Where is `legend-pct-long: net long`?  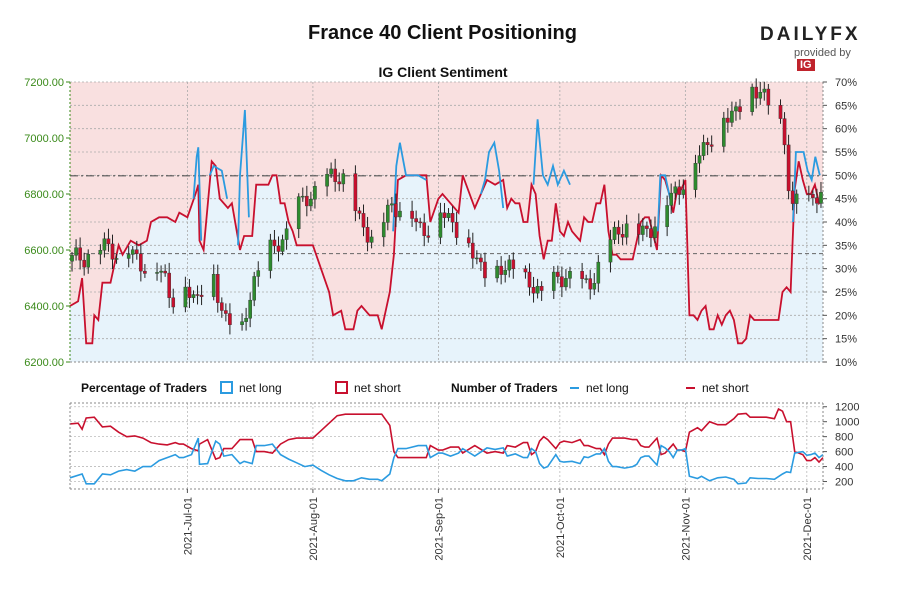
legend-pct-long: net long is located at coordinates (251, 389).